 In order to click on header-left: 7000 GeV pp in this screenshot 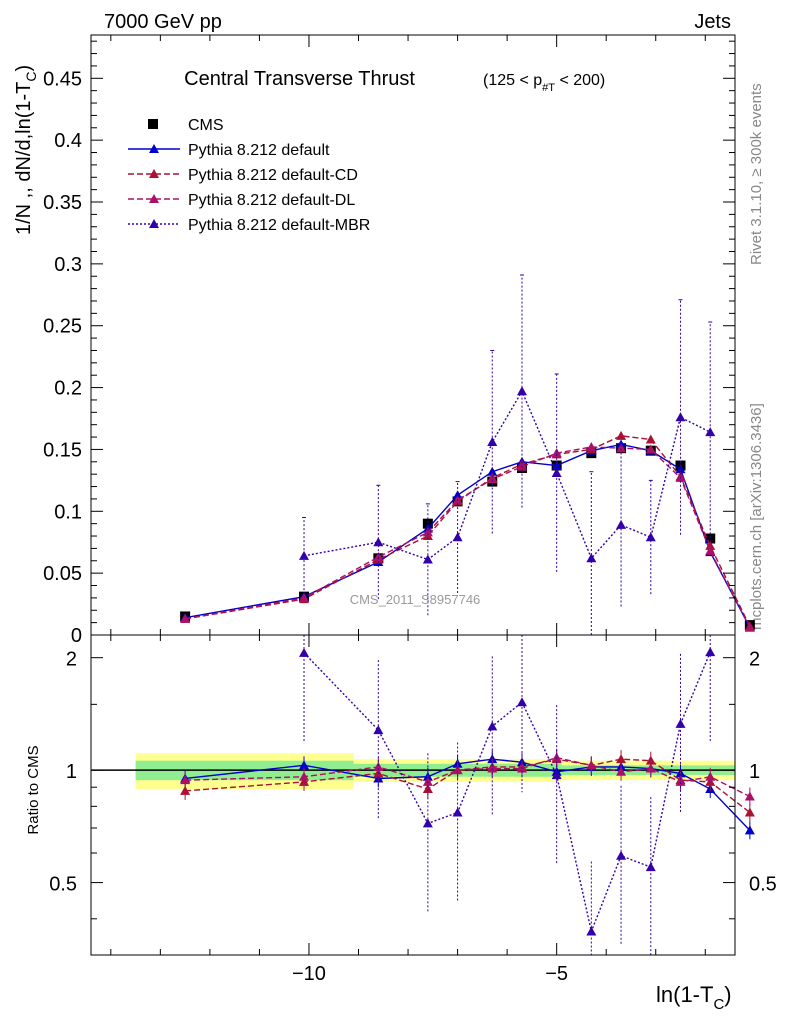, I will do `click(163, 22)`.